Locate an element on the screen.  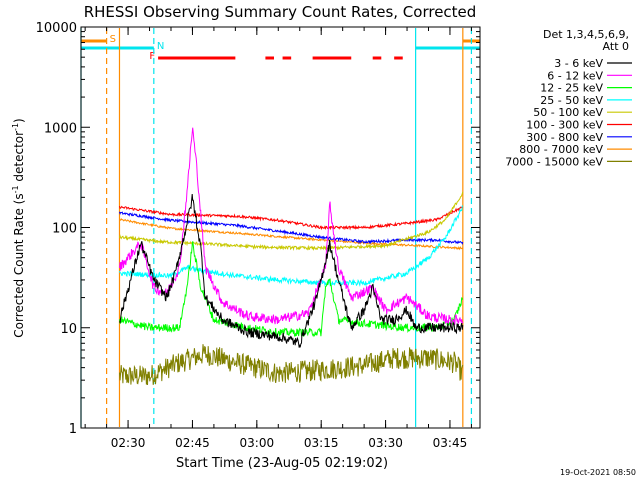
y-tick-label: 10 is located at coordinates (68, 329).